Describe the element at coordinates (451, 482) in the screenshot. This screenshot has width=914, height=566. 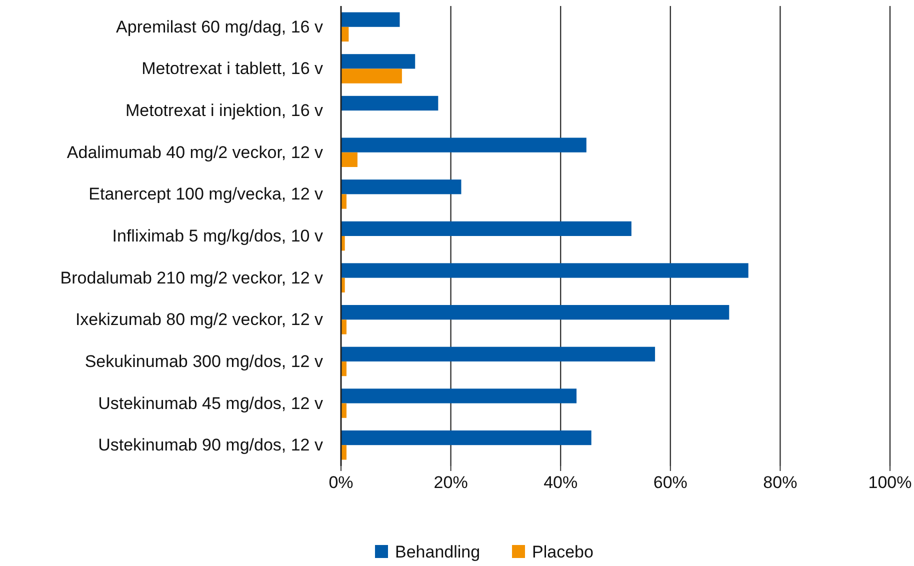
I see `x-tick-label: 20%` at that location.